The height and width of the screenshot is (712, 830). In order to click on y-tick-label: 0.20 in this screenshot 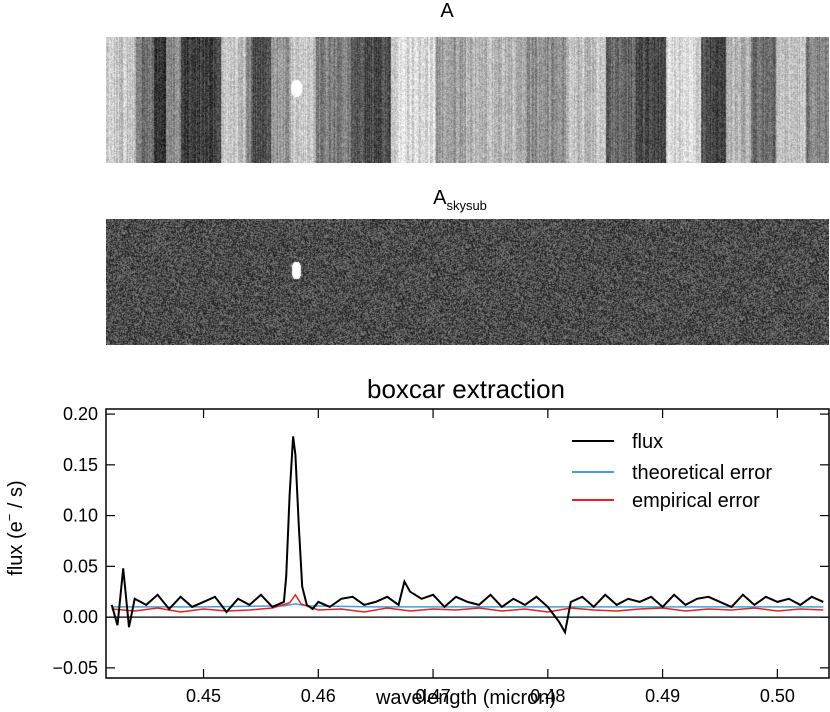, I will do `click(80, 414)`.